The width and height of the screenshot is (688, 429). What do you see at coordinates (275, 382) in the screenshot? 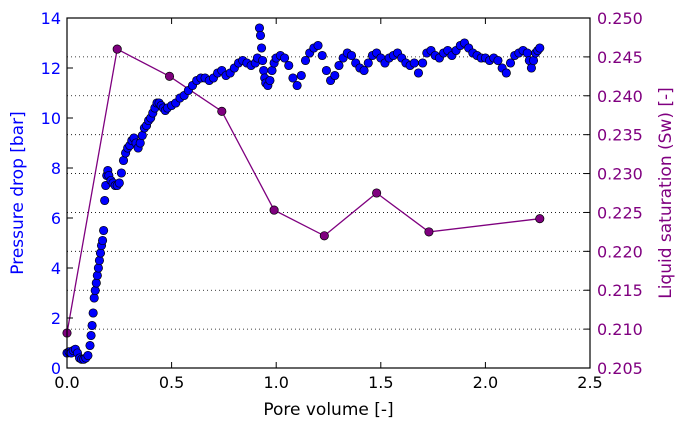
I see `x-tick-label: 1.0` at bounding box center [275, 382].